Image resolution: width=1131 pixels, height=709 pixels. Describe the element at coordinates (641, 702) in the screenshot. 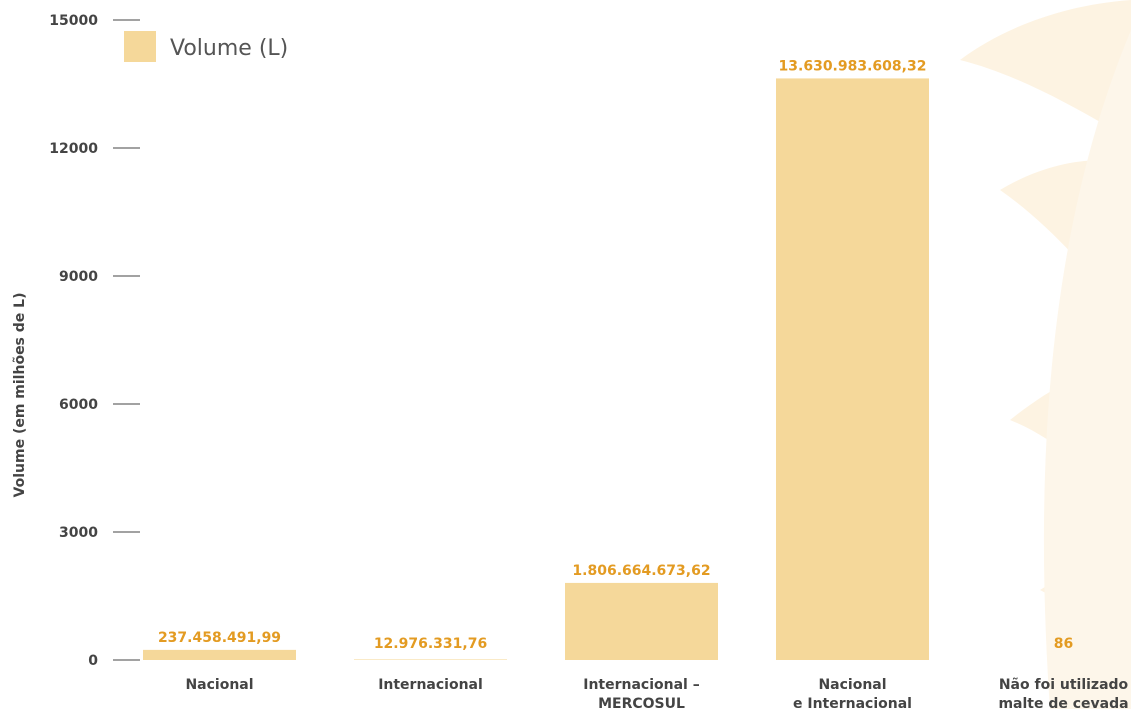

I see `x-category-label: MERCOSUL` at that location.